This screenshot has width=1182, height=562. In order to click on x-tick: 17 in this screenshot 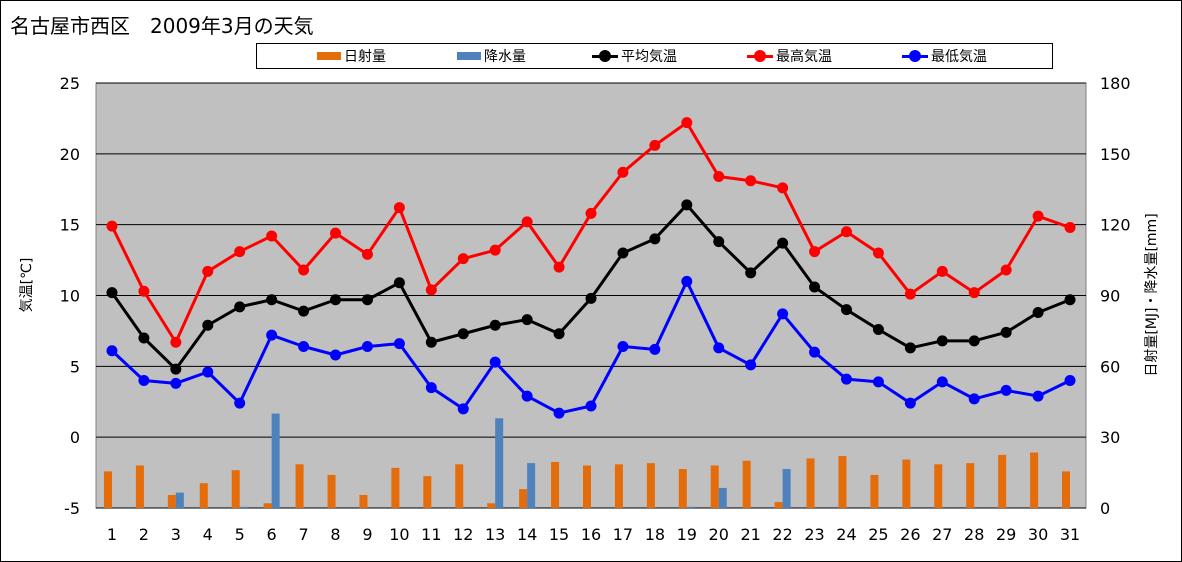, I will do `click(623, 534)`.